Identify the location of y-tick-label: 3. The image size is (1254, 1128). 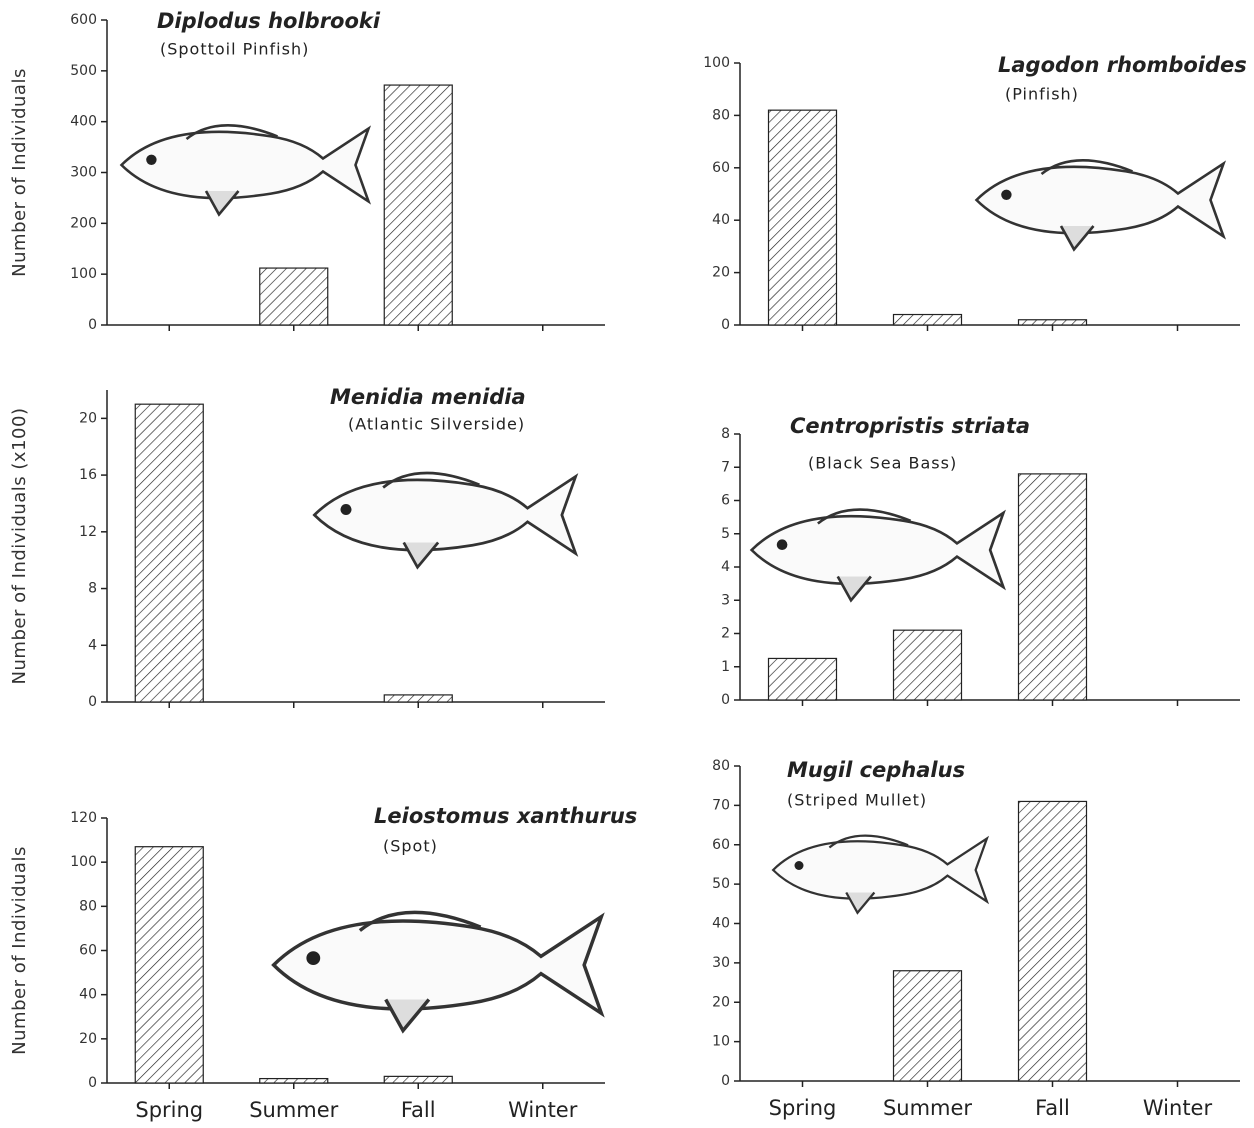
(725, 600).